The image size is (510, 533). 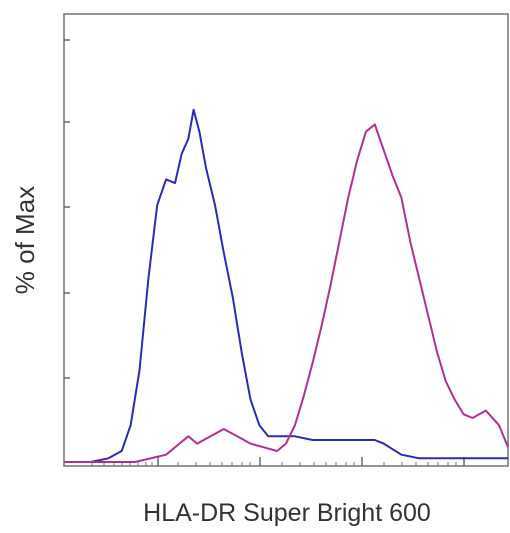 What do you see at coordinates (287, 513) in the screenshot?
I see `x-axis-title: HLA-DR Super Bright 600` at bounding box center [287, 513].